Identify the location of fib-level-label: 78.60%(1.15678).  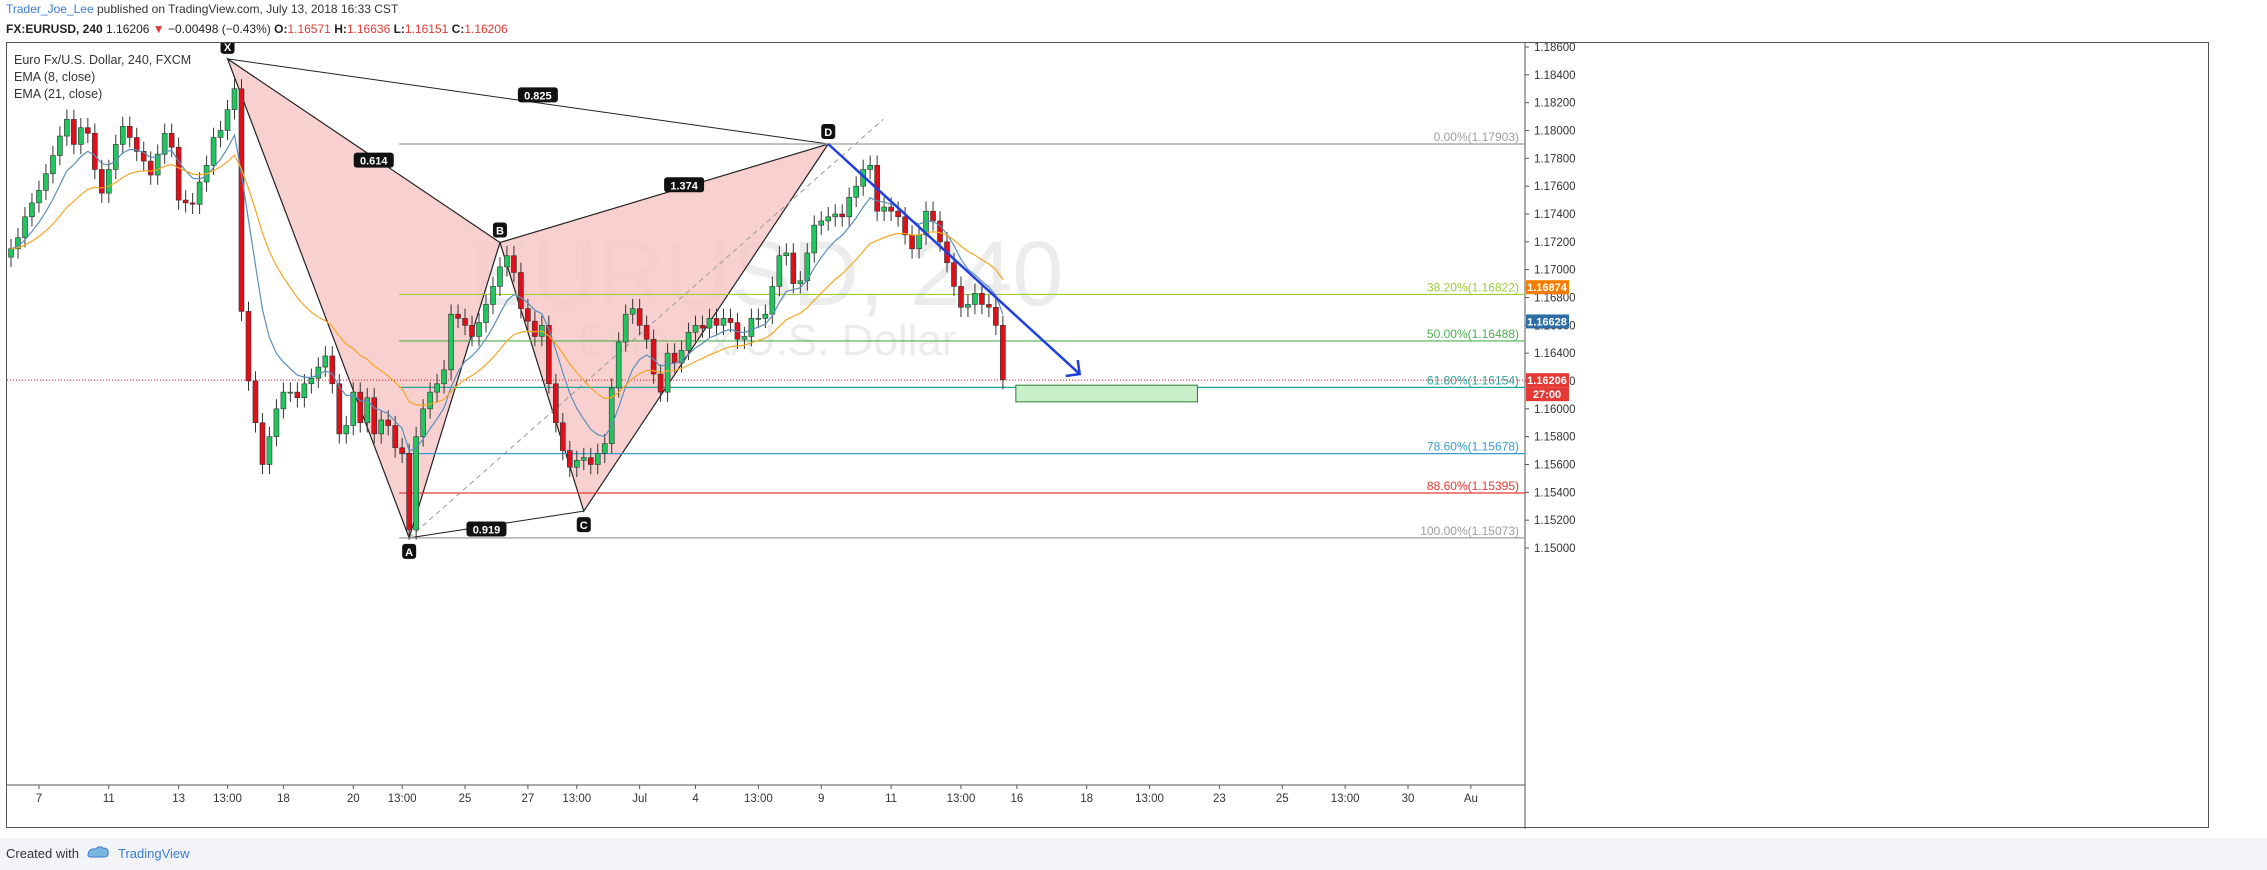
(1473, 447).